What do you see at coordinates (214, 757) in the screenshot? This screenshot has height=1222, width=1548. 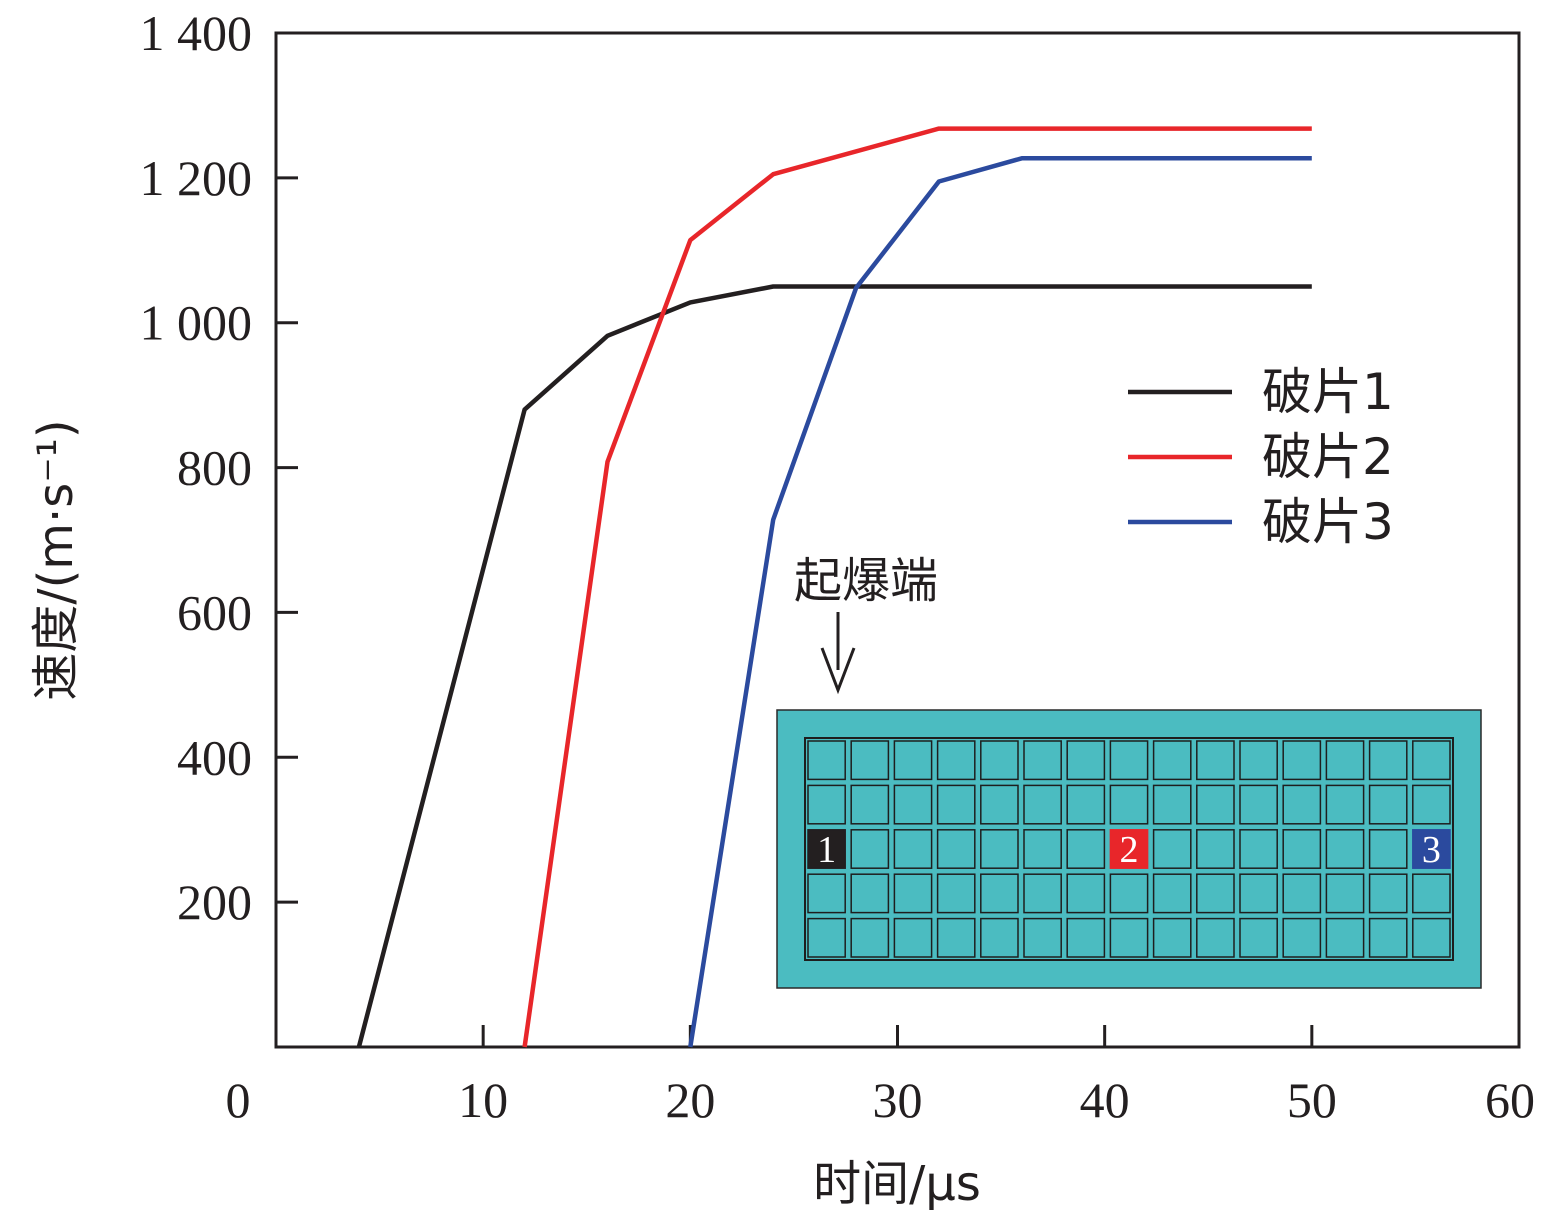 I see `y-tick-label: 400` at bounding box center [214, 757].